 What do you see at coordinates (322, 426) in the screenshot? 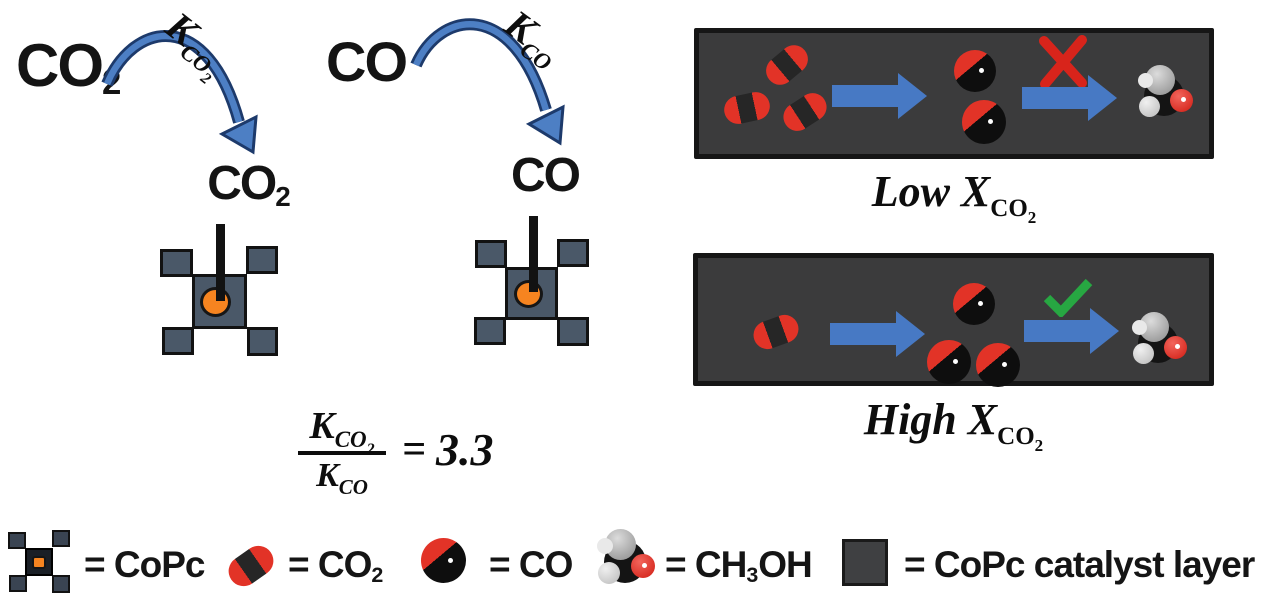
I see `numerator-k: K` at bounding box center [322, 426].